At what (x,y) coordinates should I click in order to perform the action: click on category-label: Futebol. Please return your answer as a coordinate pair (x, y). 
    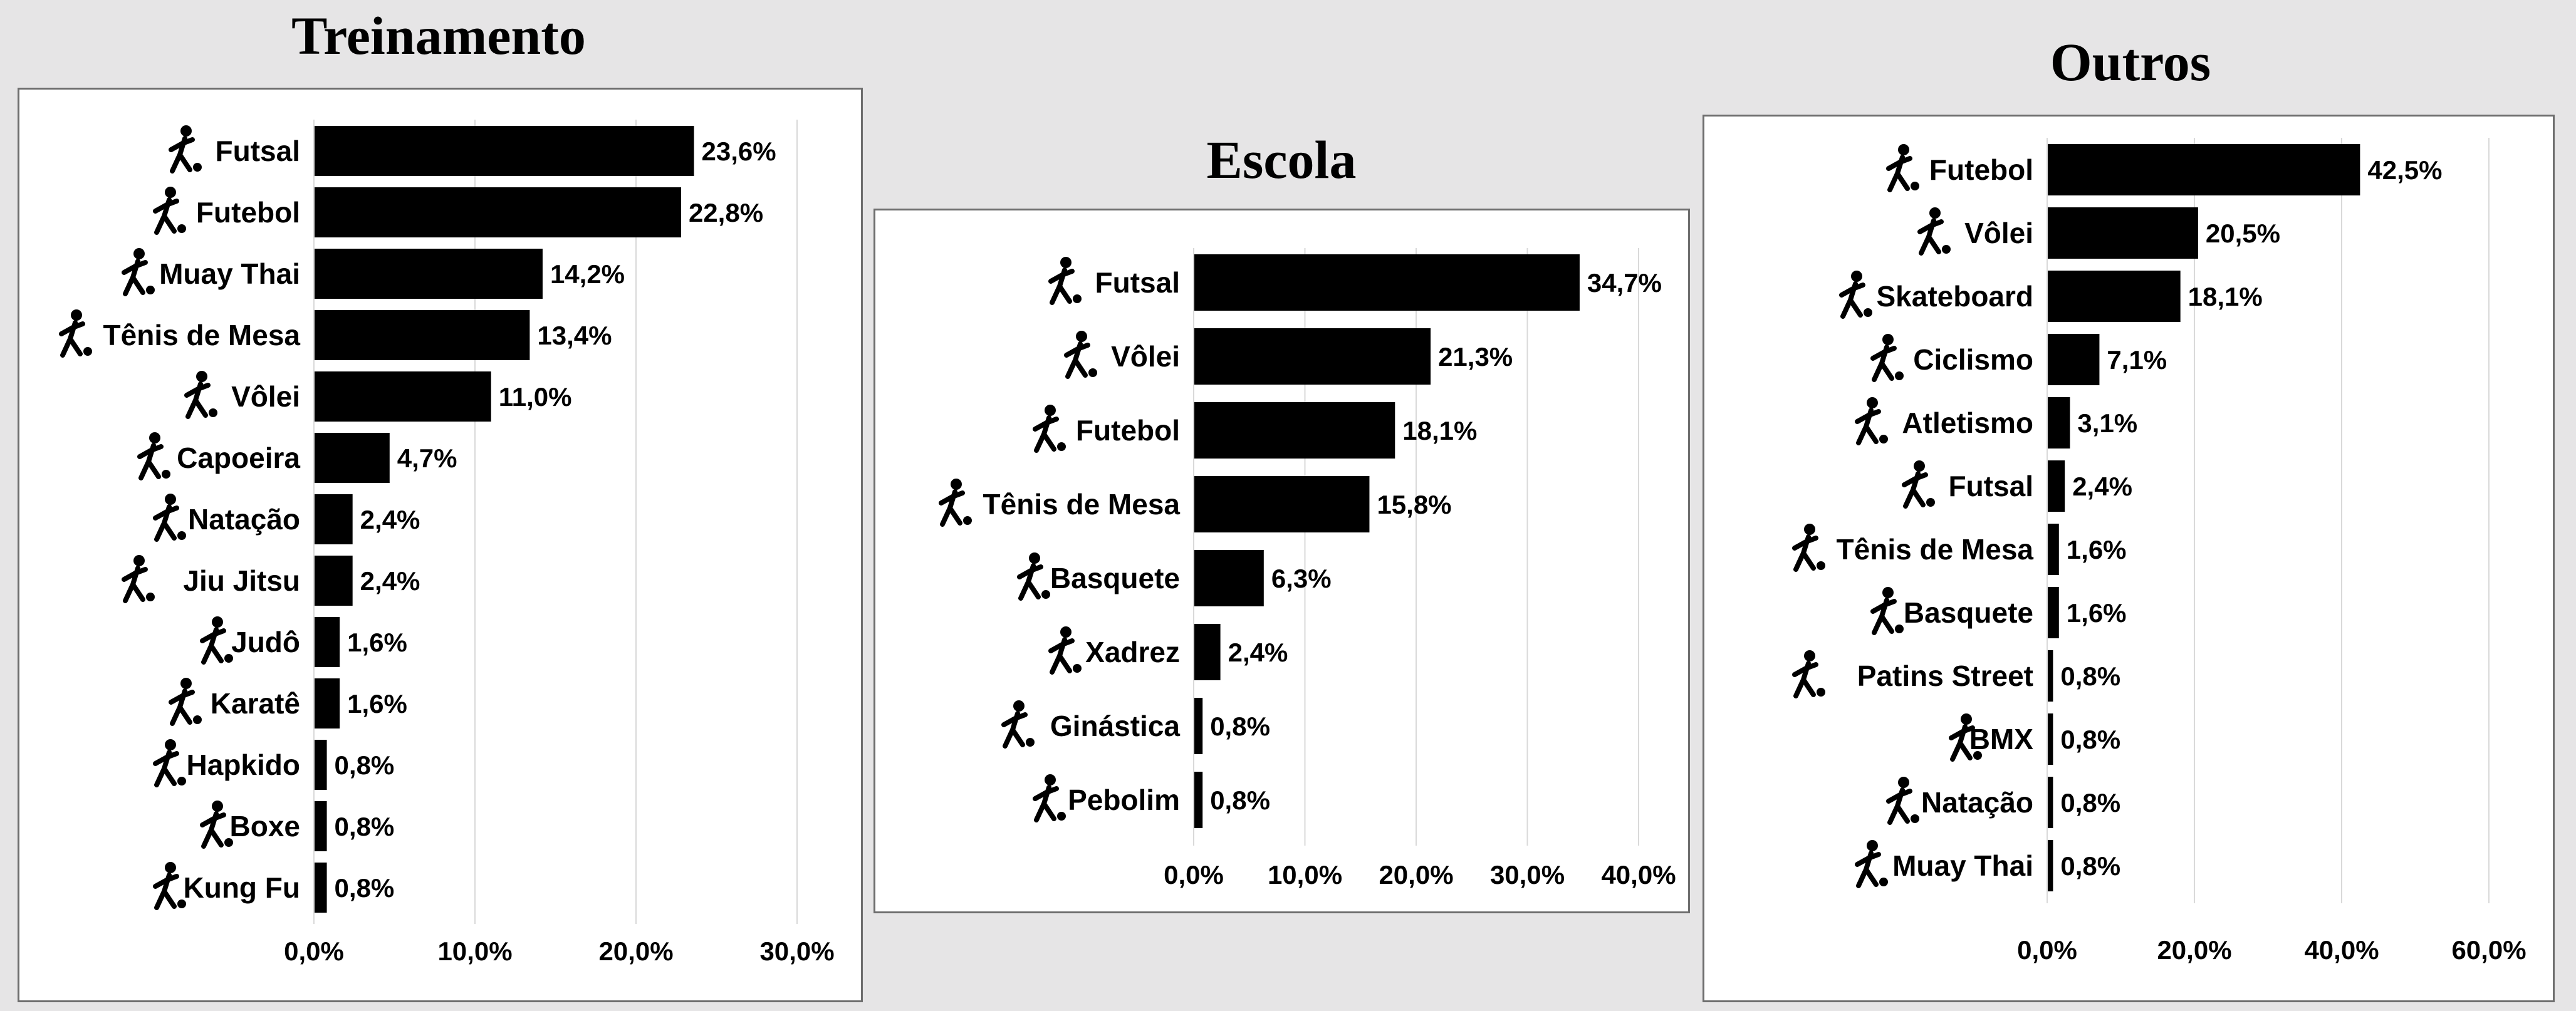
    Looking at the image, I should click on (1981, 169).